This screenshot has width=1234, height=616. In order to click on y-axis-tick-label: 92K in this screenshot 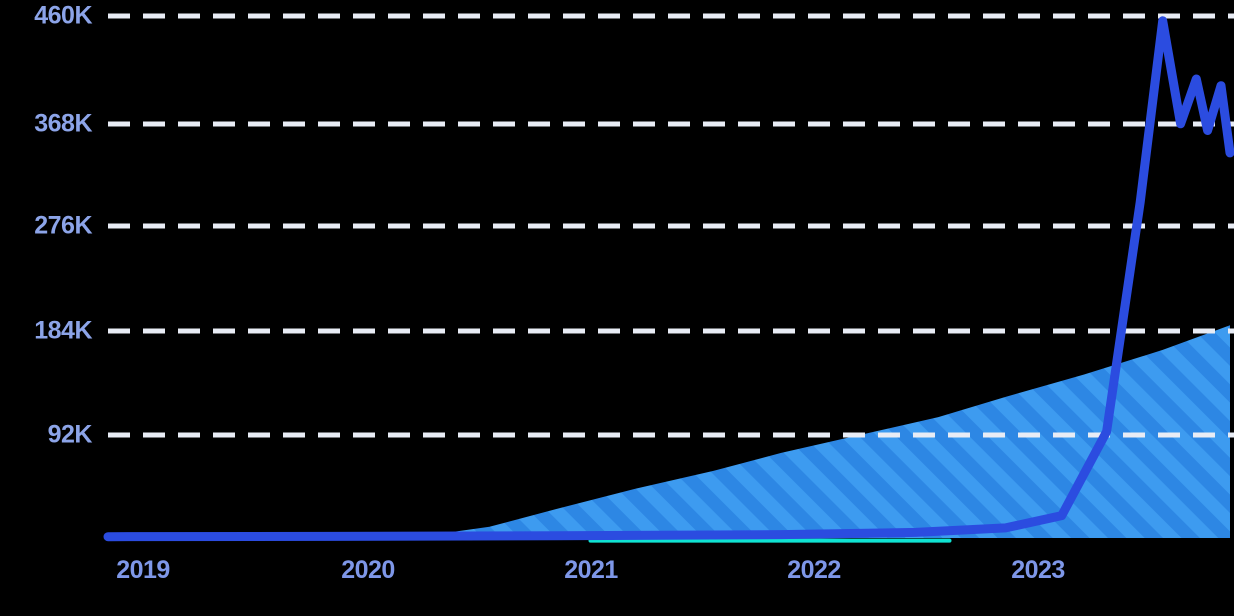, I will do `click(70, 434)`.